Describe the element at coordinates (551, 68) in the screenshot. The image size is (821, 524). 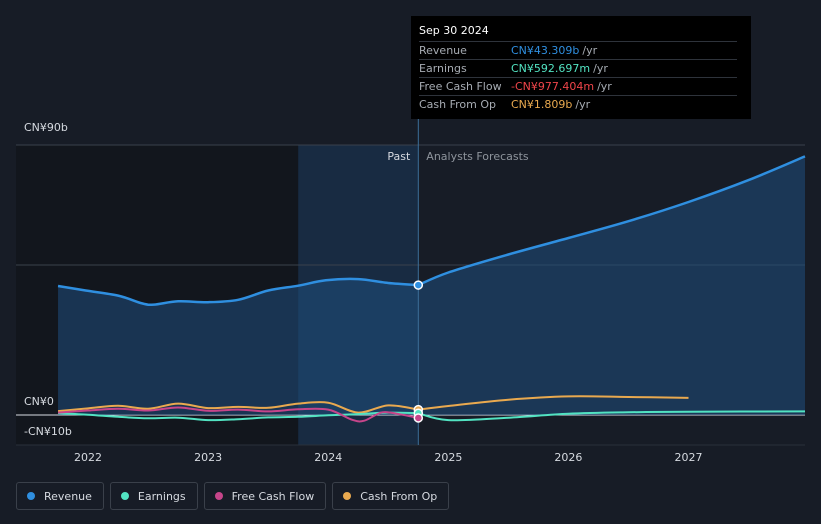
I see `tooltip-value: CN¥592.697m` at that location.